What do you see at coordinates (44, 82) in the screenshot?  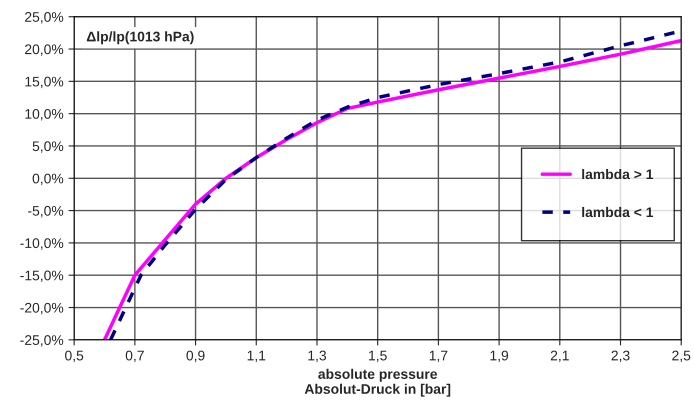 I see `y-tick-label: 15,0%` at bounding box center [44, 82].